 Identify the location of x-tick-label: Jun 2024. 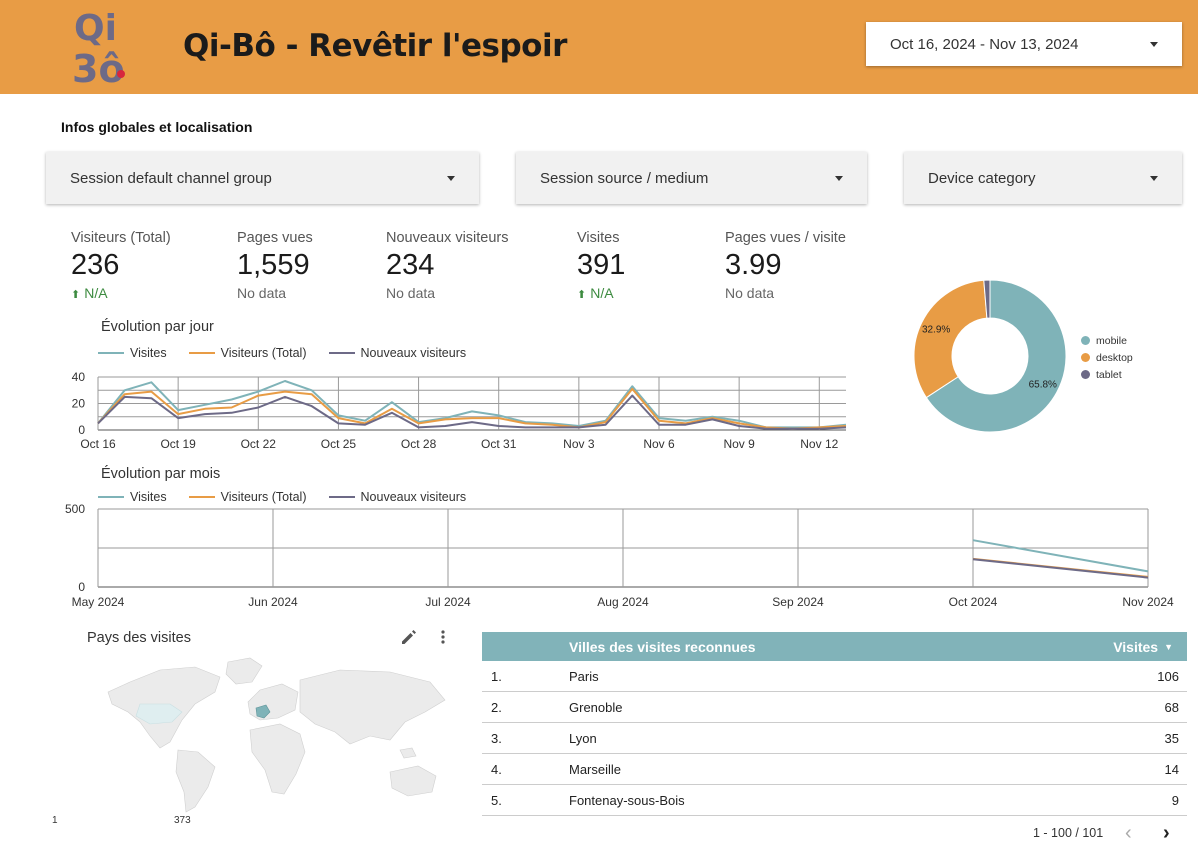
(273, 602).